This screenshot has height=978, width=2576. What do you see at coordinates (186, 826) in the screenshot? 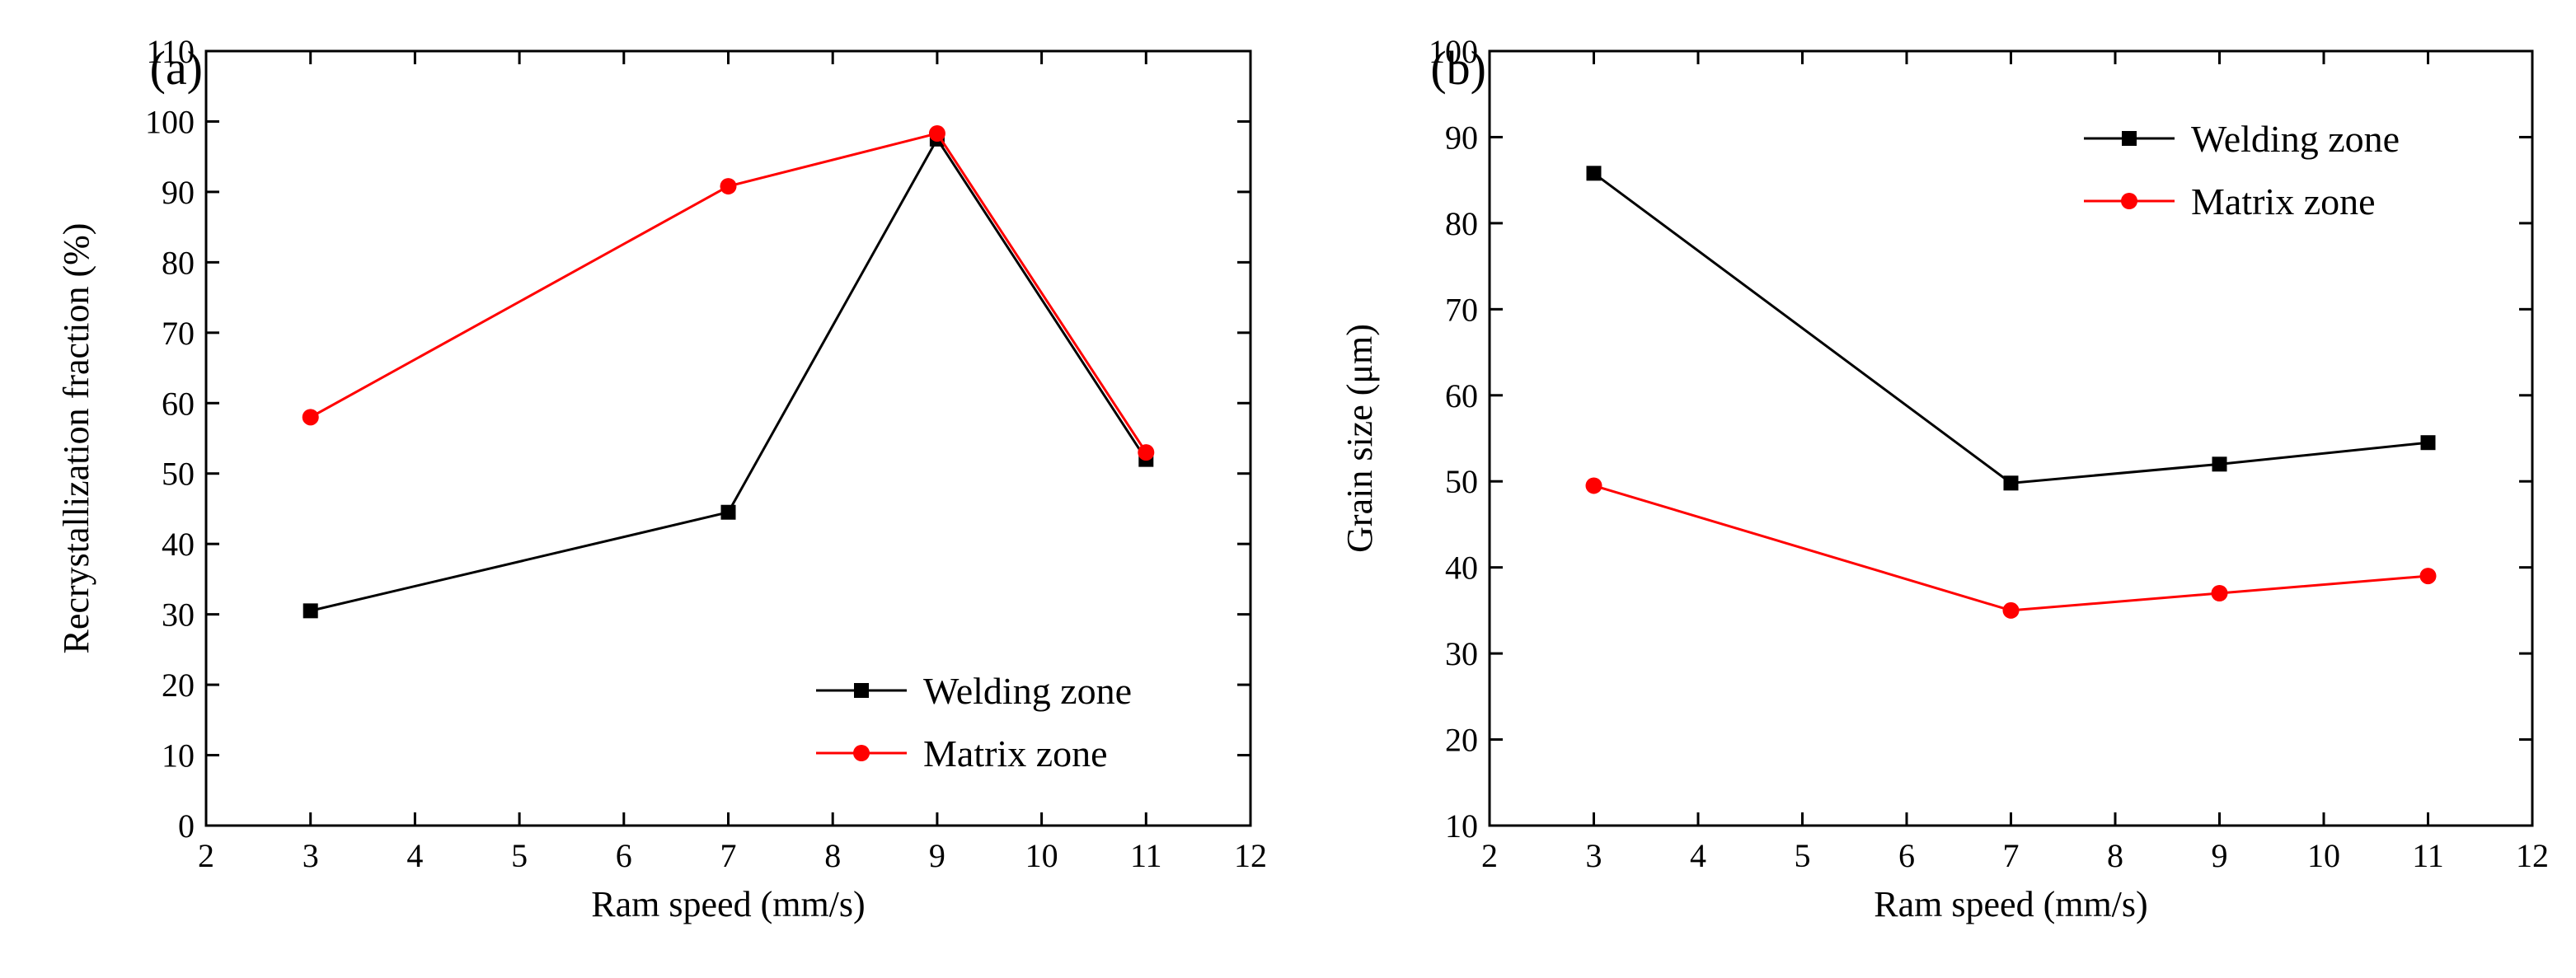
I see `y-tick-label: 0` at bounding box center [186, 826].